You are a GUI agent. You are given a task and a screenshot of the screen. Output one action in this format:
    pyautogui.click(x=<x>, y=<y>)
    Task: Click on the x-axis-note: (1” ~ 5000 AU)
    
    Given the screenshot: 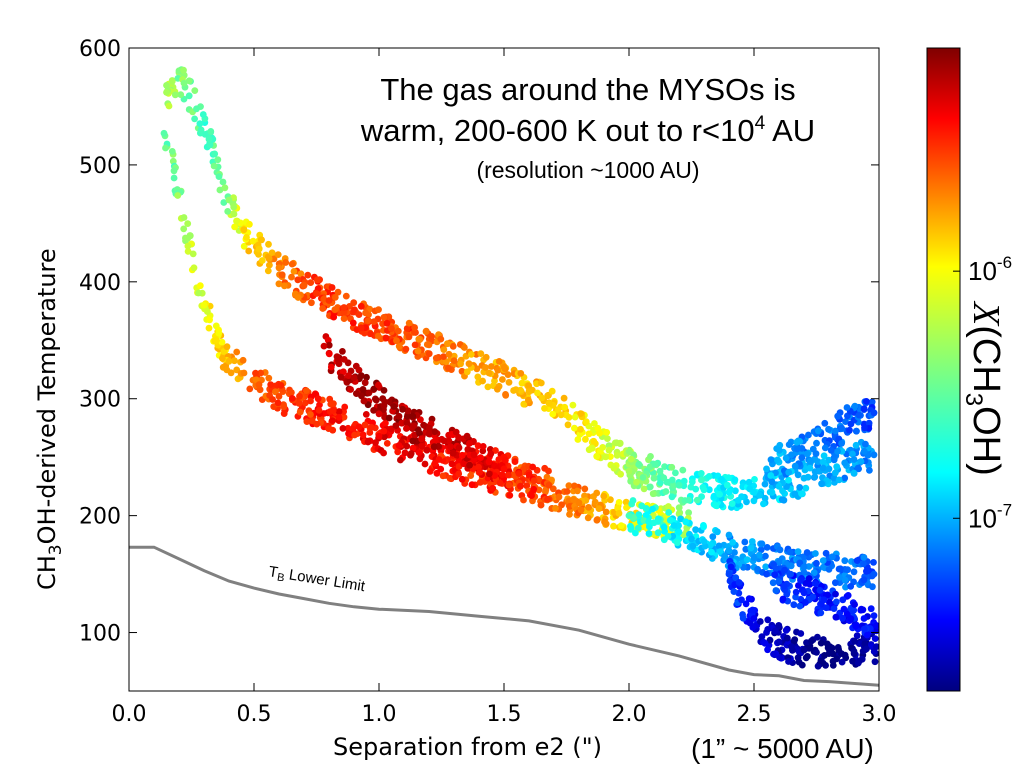 What is the action you would take?
    pyautogui.click(x=782, y=748)
    